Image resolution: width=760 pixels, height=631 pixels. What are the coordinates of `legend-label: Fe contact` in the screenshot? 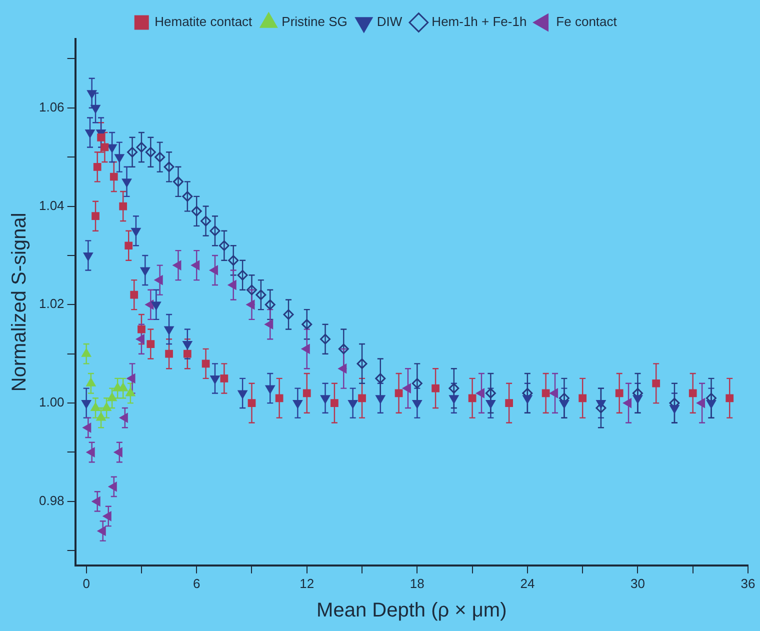 It's located at (587, 22).